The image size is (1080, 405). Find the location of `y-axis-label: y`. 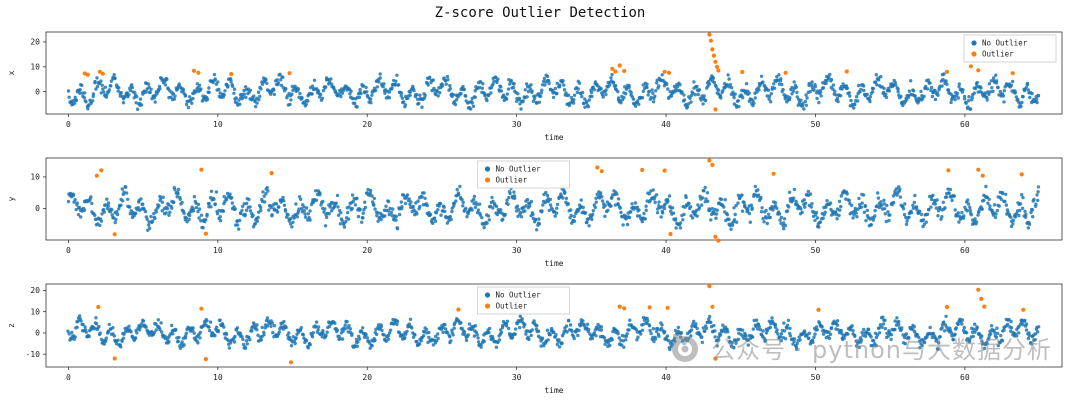

y-axis-label: y is located at coordinates (11, 198).